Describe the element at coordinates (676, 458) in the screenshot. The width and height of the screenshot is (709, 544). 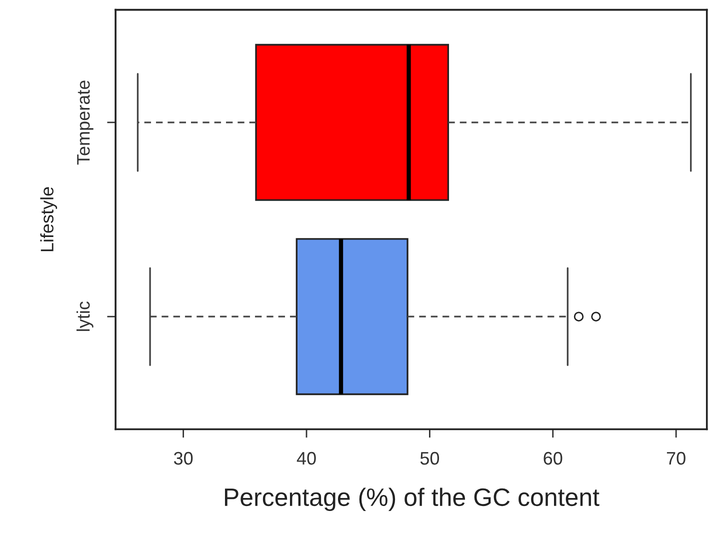
I see `x-tick-label: 70` at that location.